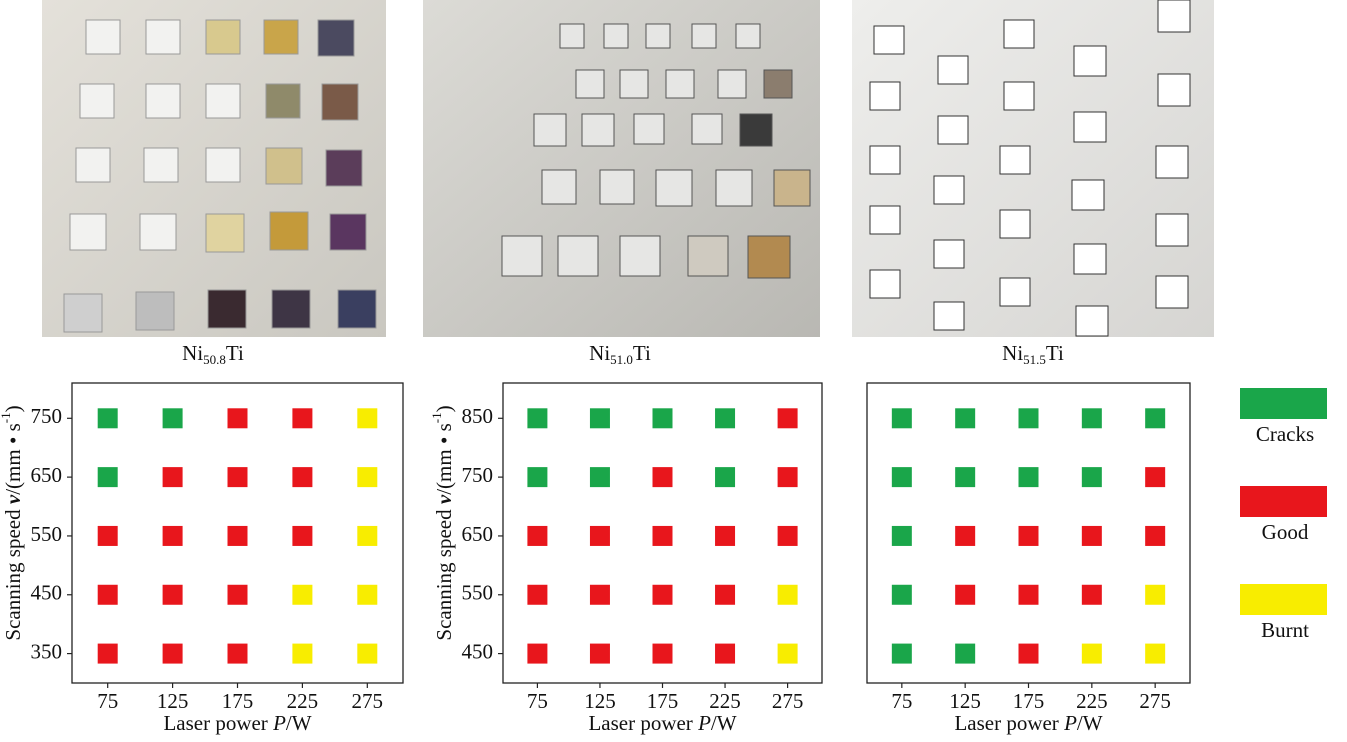 The image size is (1347, 742). Describe the element at coordinates (13, 499) in the screenshot. I see `text-part: v` at that location.